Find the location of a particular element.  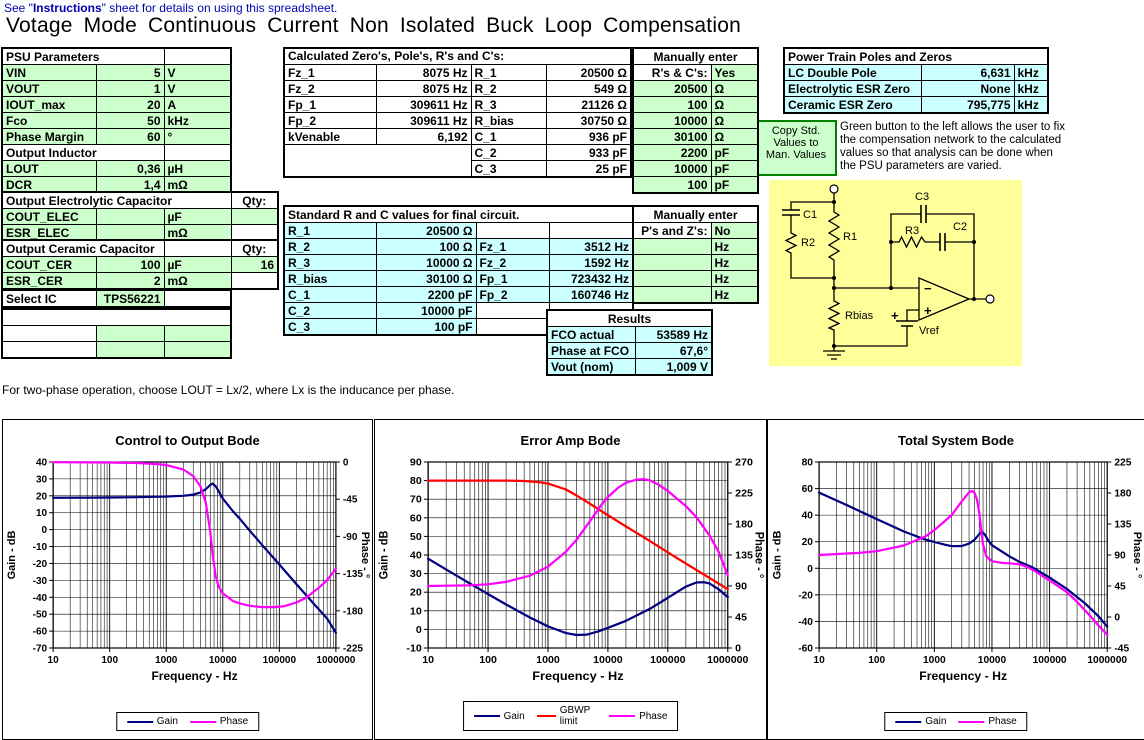

cell-lc-double-pole: LC Double Pole is located at coordinates (852, 72).